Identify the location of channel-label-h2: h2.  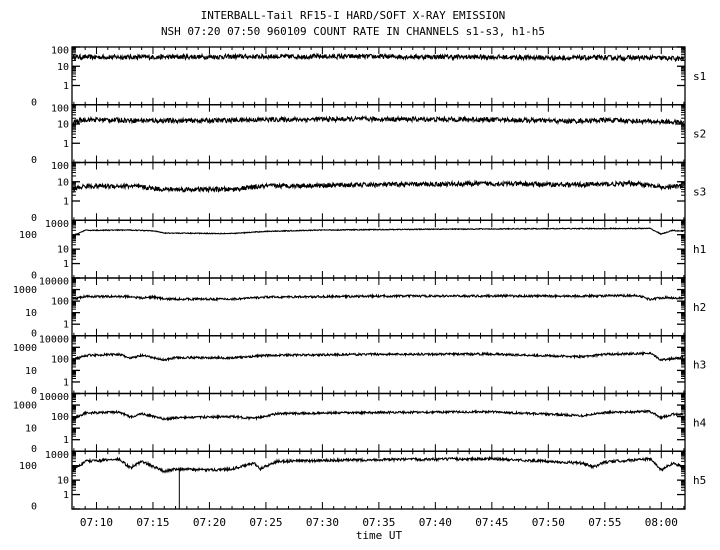
(699, 307).